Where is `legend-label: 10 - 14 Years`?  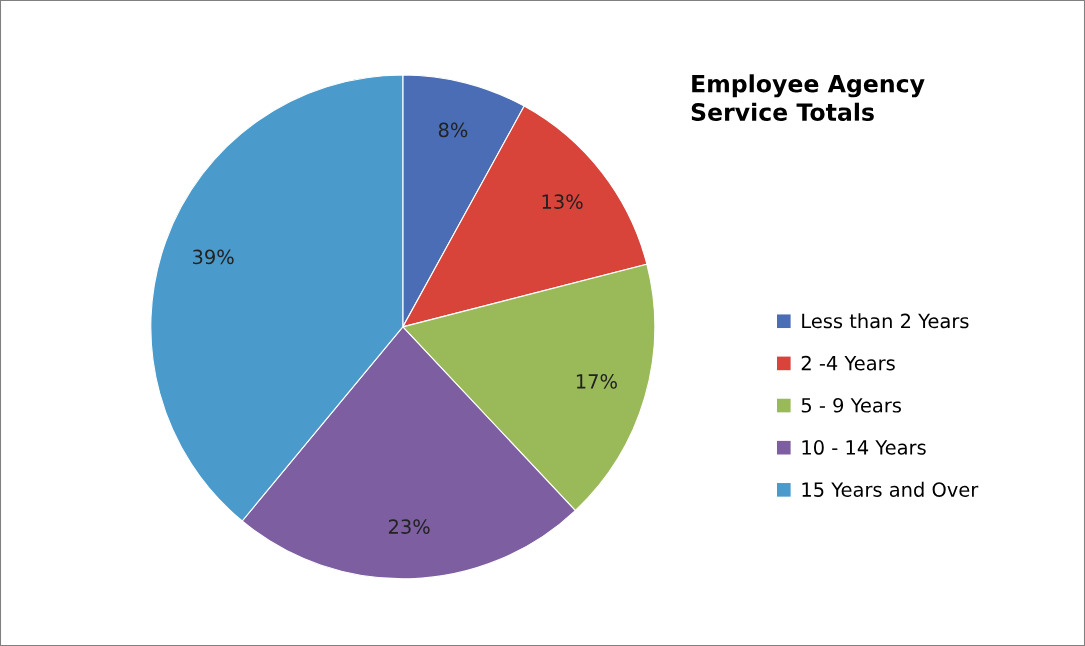
legend-label: 10 - 14 Years is located at coordinates (864, 447).